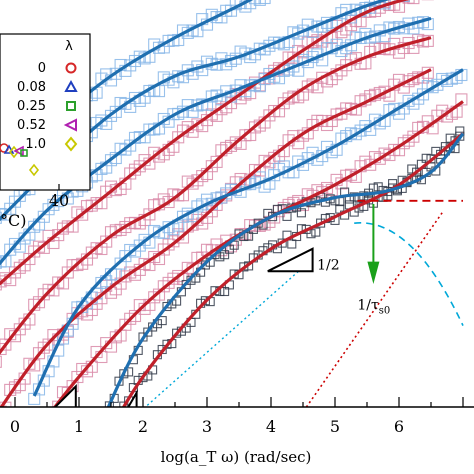  I want to click on slope-triangle-two, so click(132, 398).